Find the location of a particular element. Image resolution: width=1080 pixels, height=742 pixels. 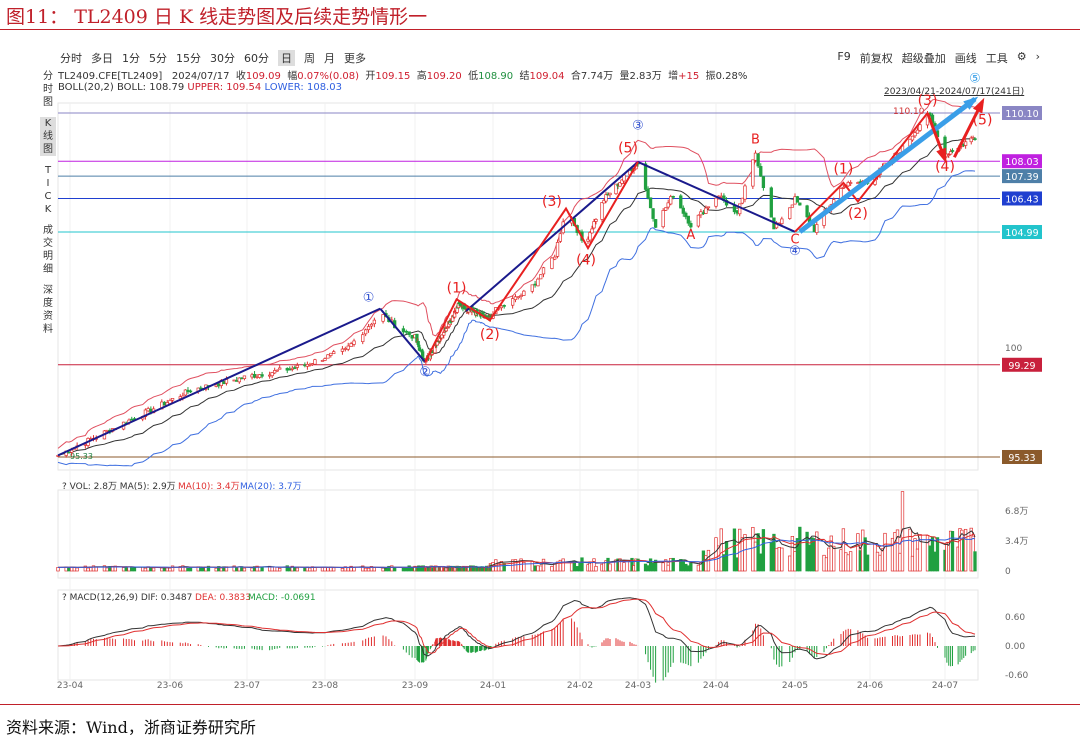

tab-2: 1分 is located at coordinates (131, 58).